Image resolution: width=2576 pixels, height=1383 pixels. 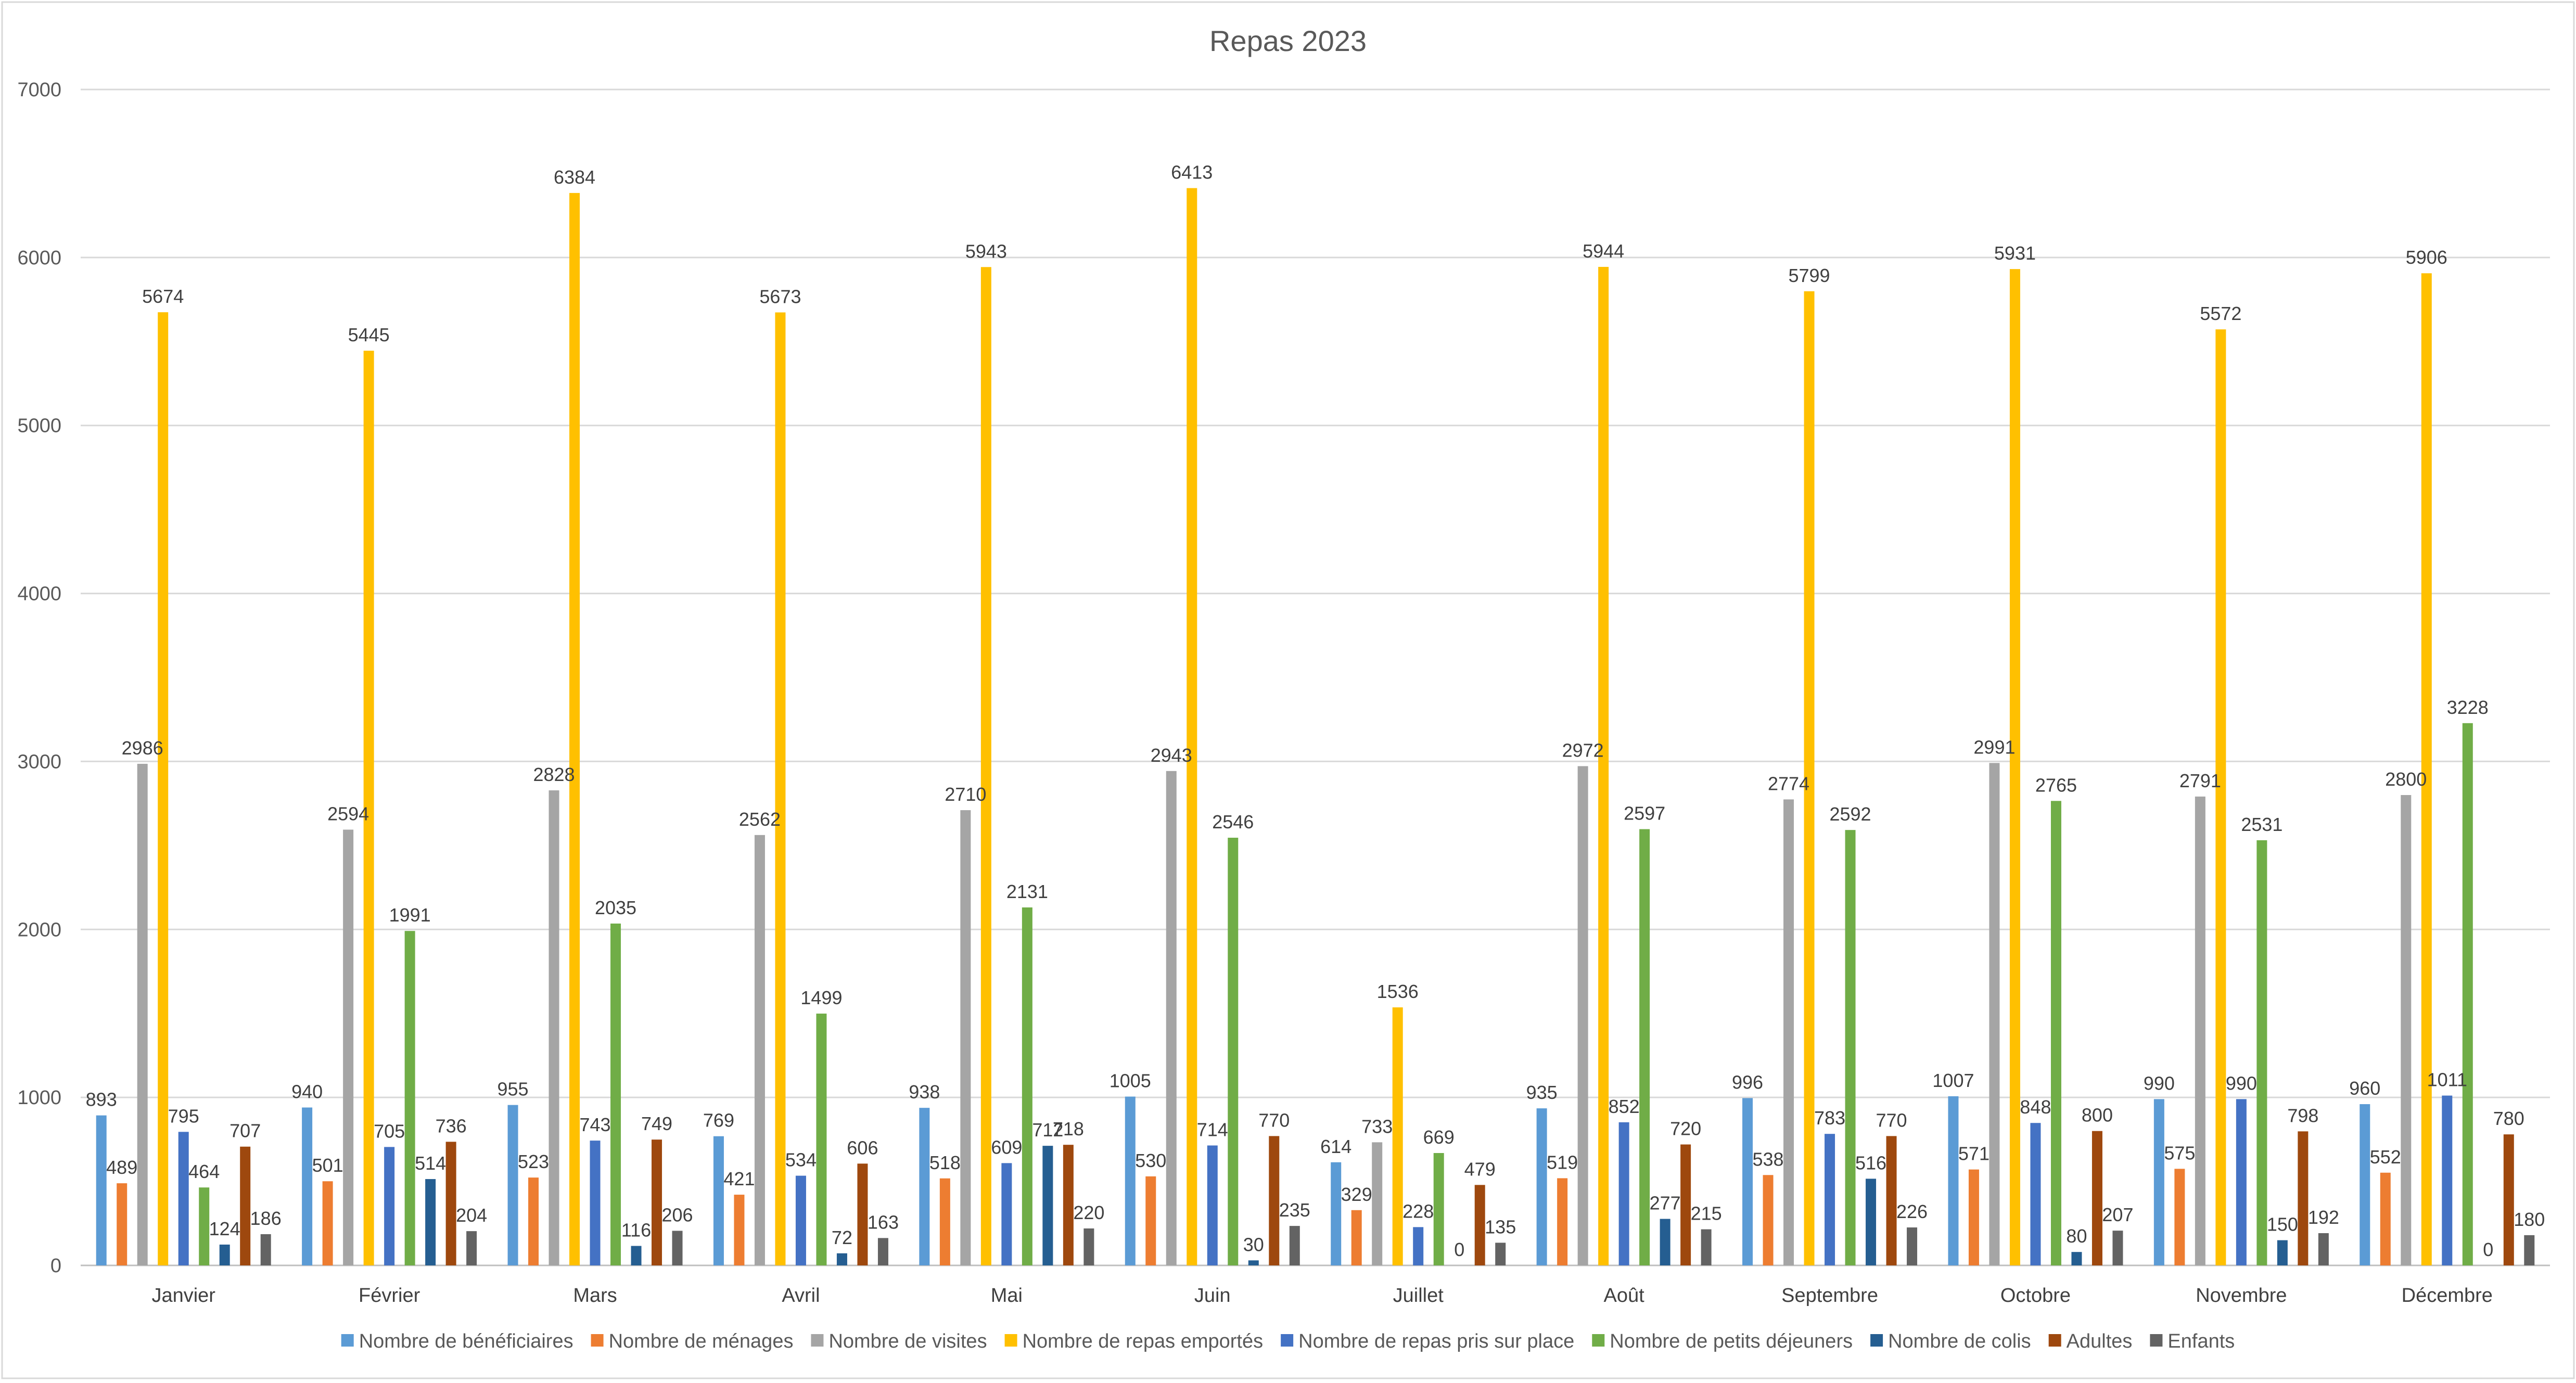 I want to click on data-label: 215, so click(x=1706, y=1214).